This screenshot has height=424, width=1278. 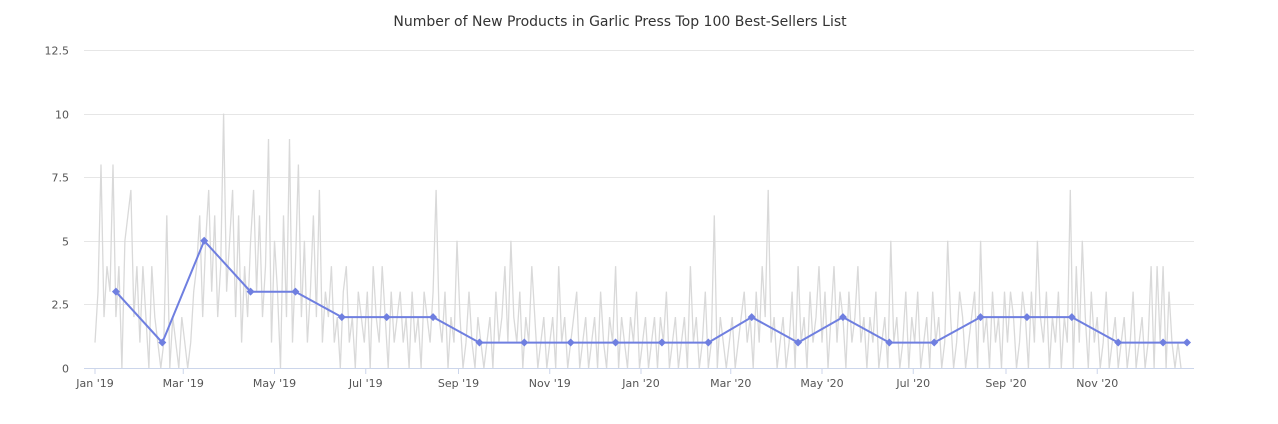 What do you see at coordinates (61, 305) in the screenshot?
I see `y-tick-label: 2.5` at bounding box center [61, 305].